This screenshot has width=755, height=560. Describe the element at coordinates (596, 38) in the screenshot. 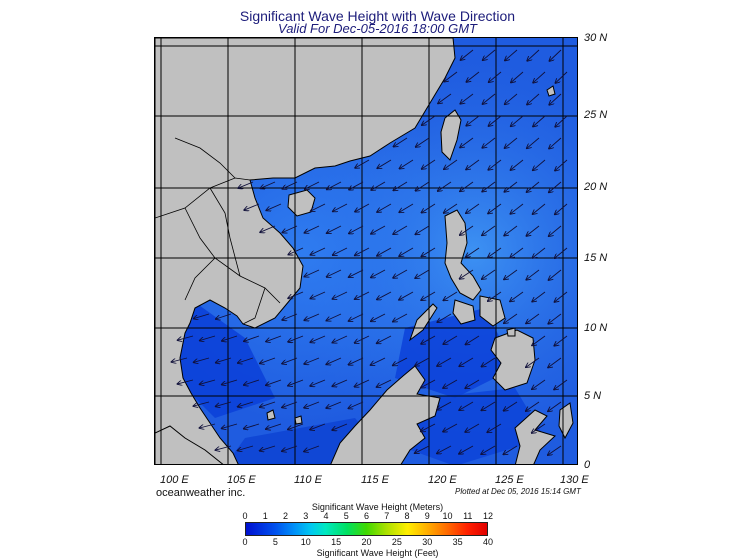

I see `lat-label-30n: 30 N` at that location.